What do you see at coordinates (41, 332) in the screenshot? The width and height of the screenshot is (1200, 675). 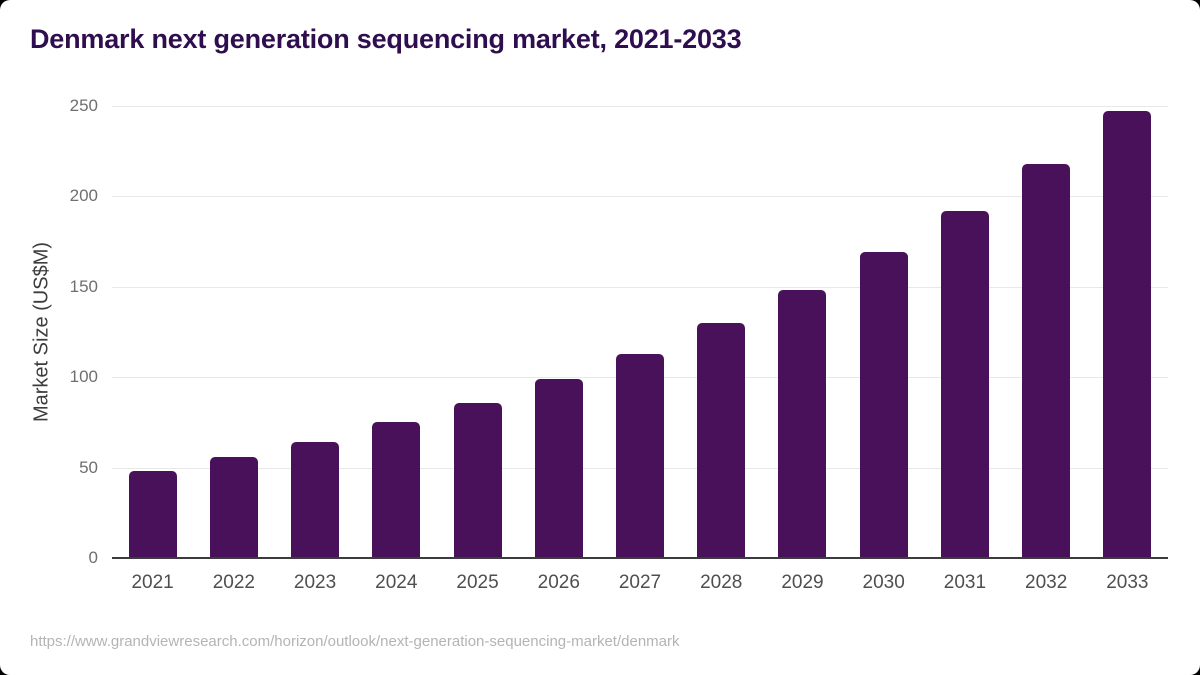 I see `y-axis-title: Market Size (US$M)` at bounding box center [41, 332].